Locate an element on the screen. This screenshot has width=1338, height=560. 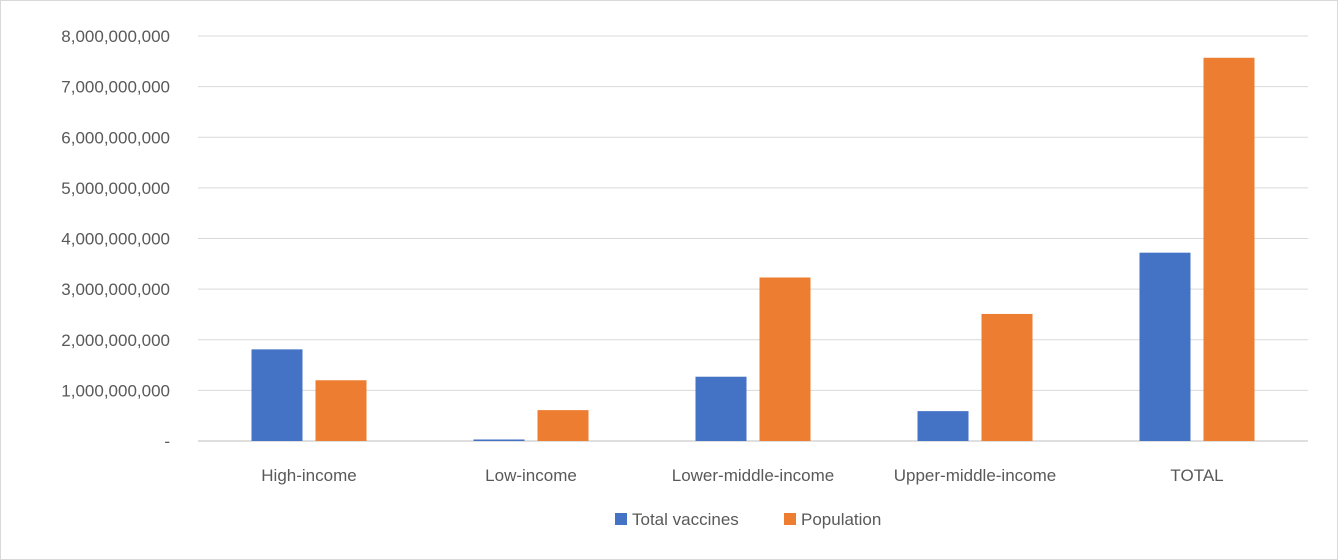
bar-population-total is located at coordinates (1229, 249).